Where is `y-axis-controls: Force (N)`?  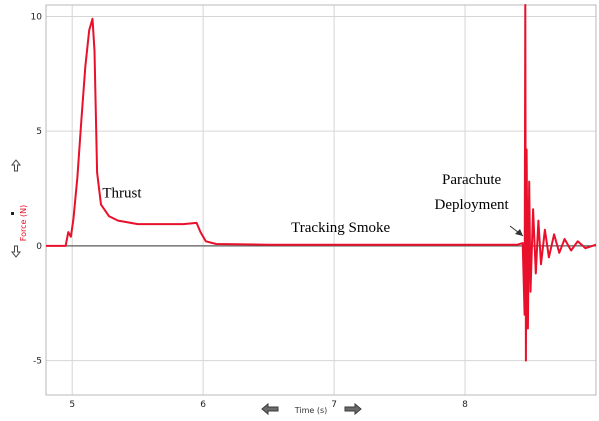 y-axis-controls: Force (N) is located at coordinates (19, 208).